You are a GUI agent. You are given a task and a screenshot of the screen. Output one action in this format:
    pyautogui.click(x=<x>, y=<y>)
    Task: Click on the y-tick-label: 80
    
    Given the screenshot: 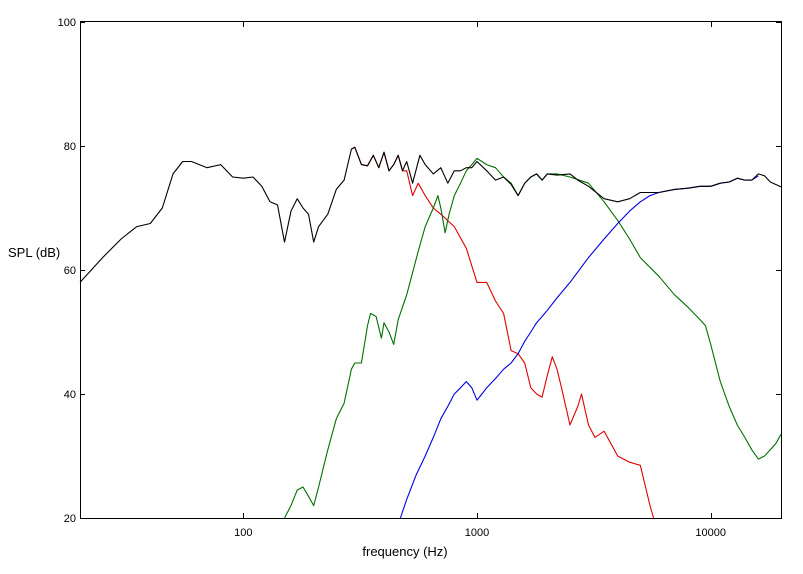 What is the action you would take?
    pyautogui.click(x=70, y=147)
    